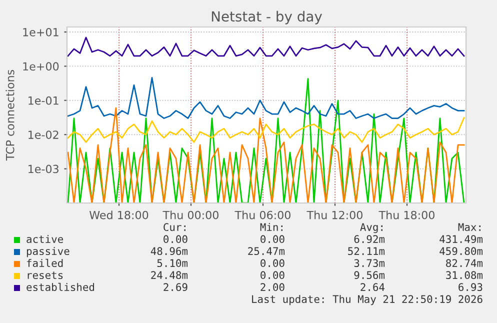  Describe the element at coordinates (371, 228) in the screenshot. I see `text: Avg:` at that location.